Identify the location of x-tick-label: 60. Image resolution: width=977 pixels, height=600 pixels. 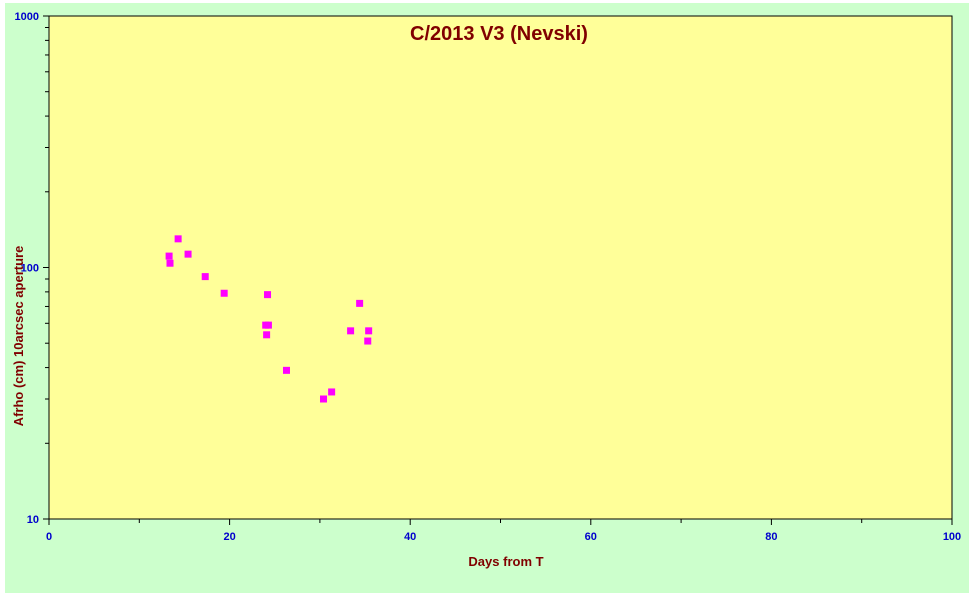
(591, 537).